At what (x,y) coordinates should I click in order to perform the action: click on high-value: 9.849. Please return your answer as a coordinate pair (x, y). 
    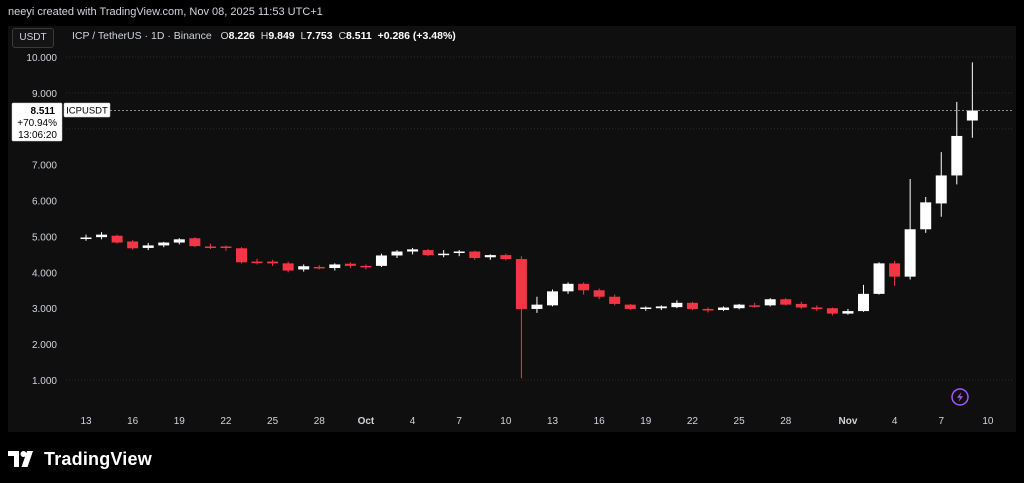
    Looking at the image, I should click on (281, 36).